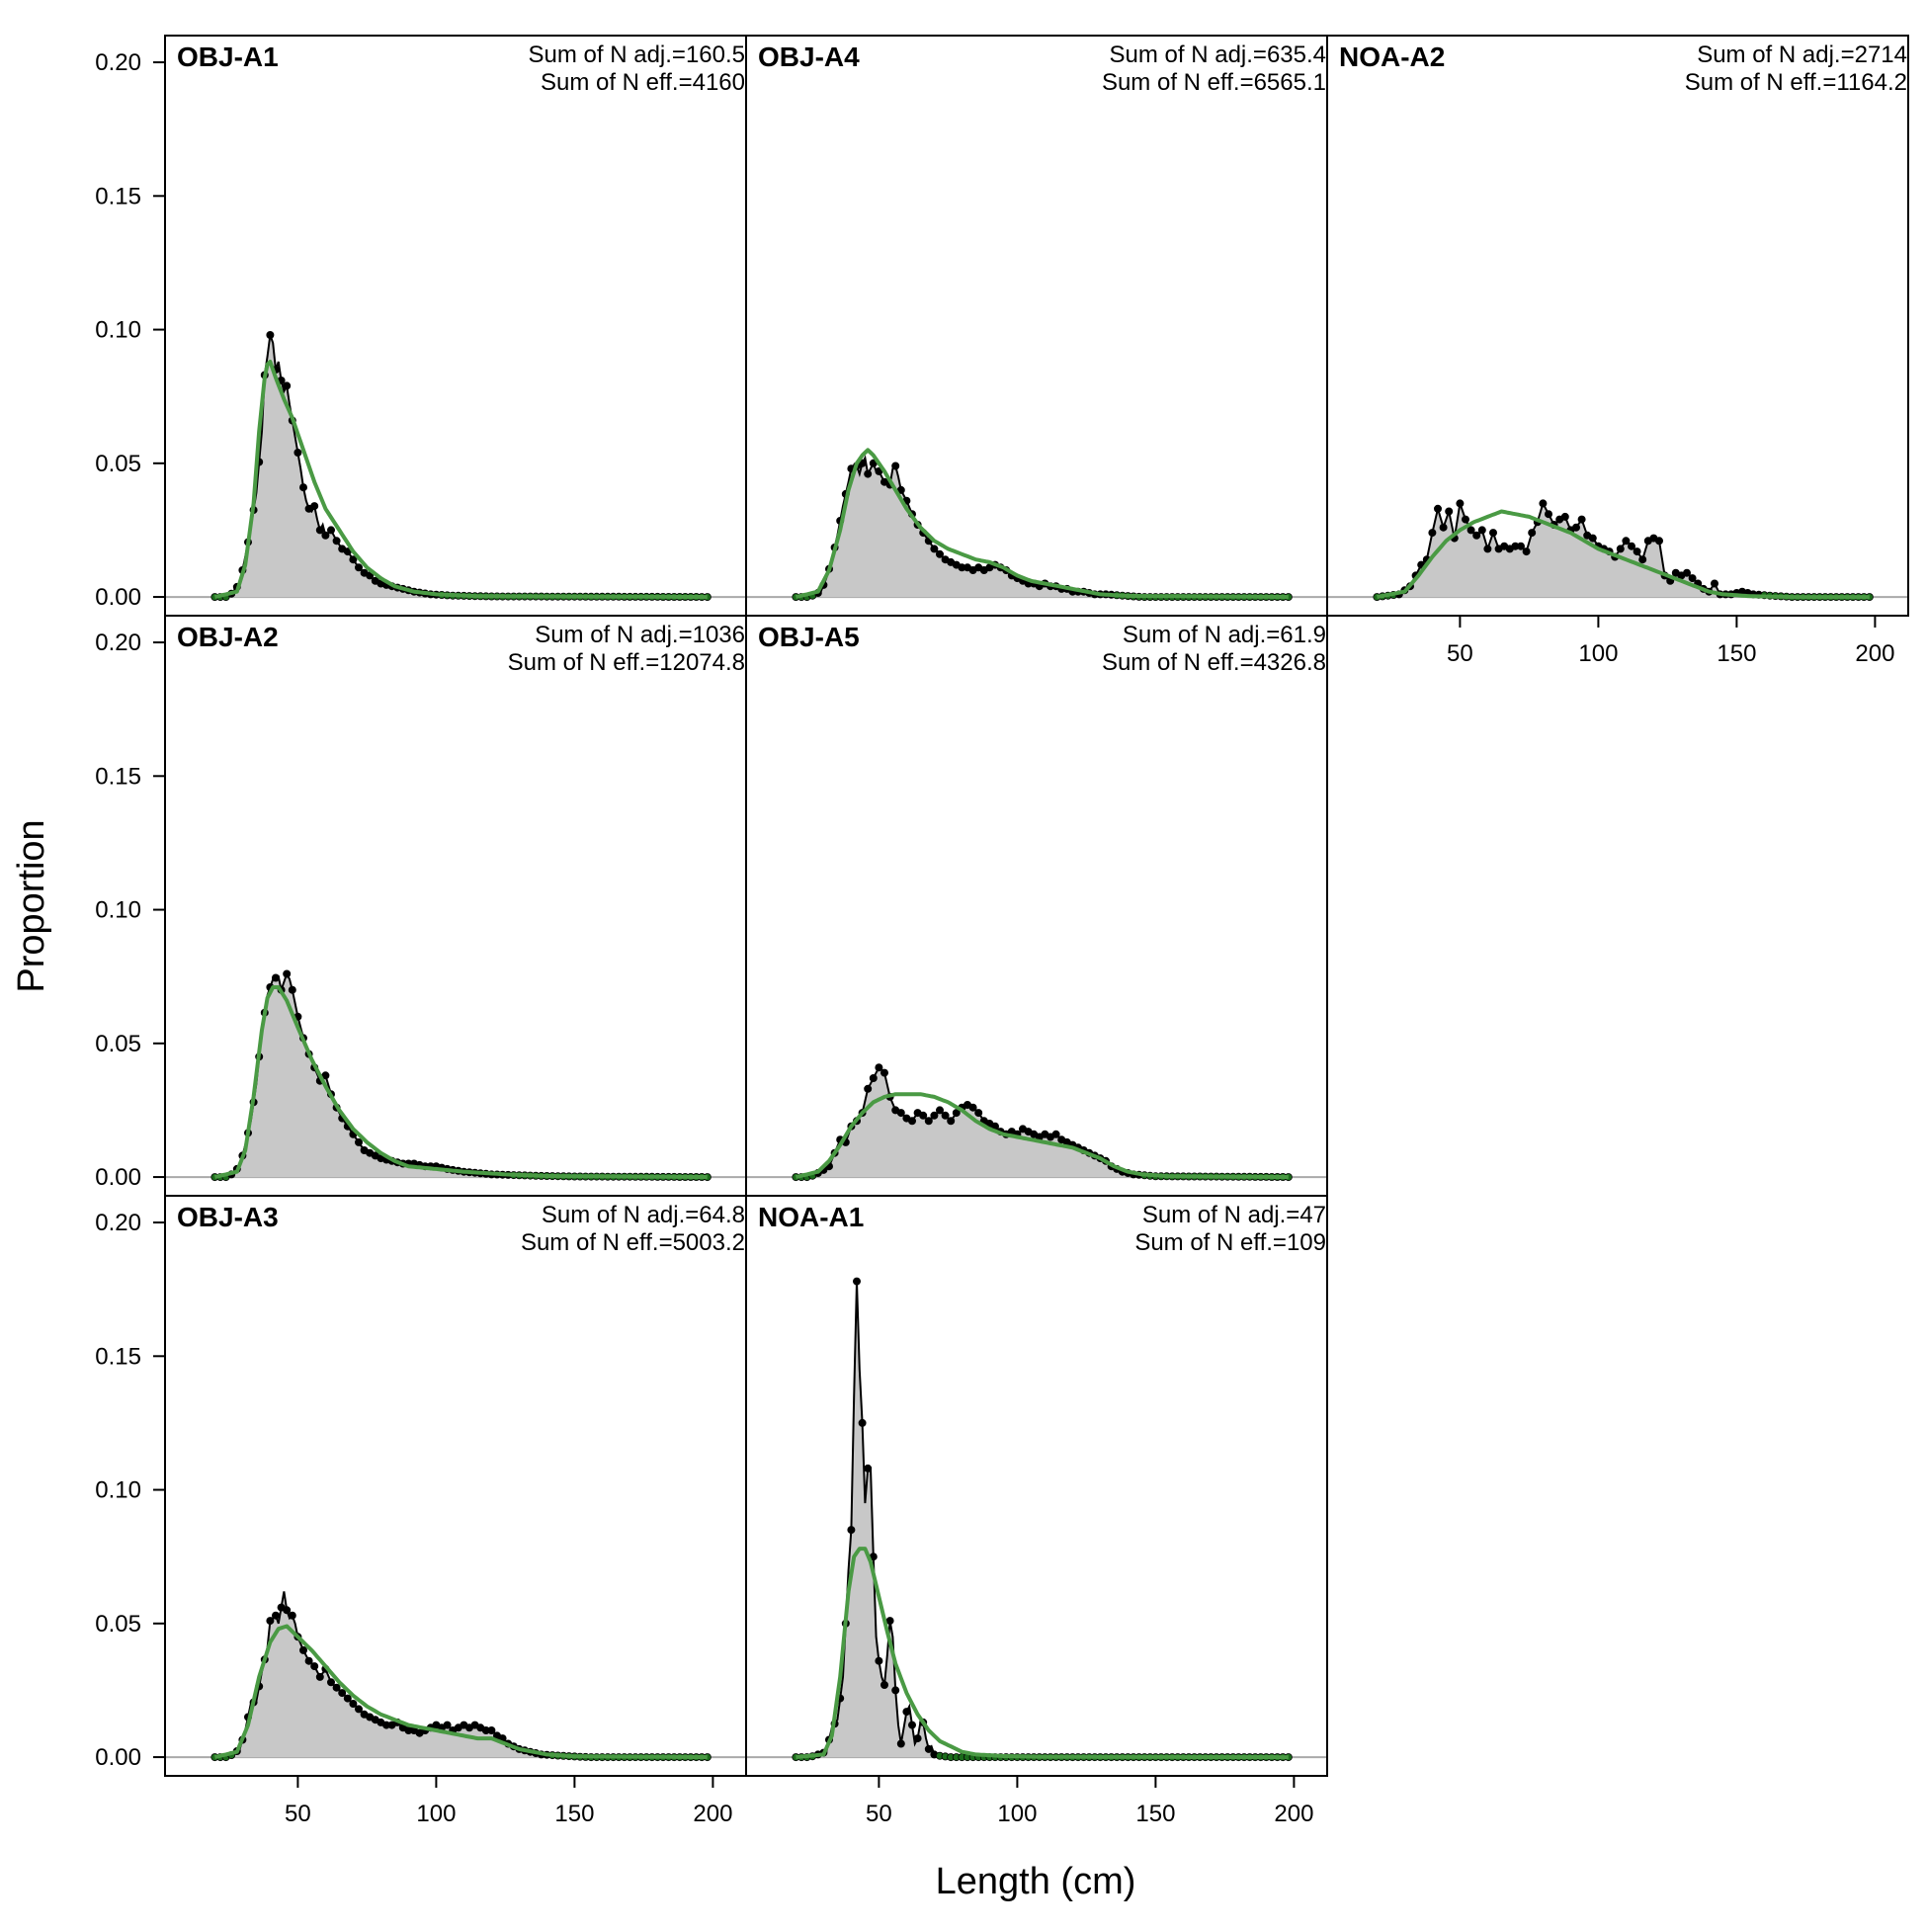 The width and height of the screenshot is (1927, 1932). I want to click on sum-n-adj-label: Sum of N adj.=160.5, so click(637, 55).